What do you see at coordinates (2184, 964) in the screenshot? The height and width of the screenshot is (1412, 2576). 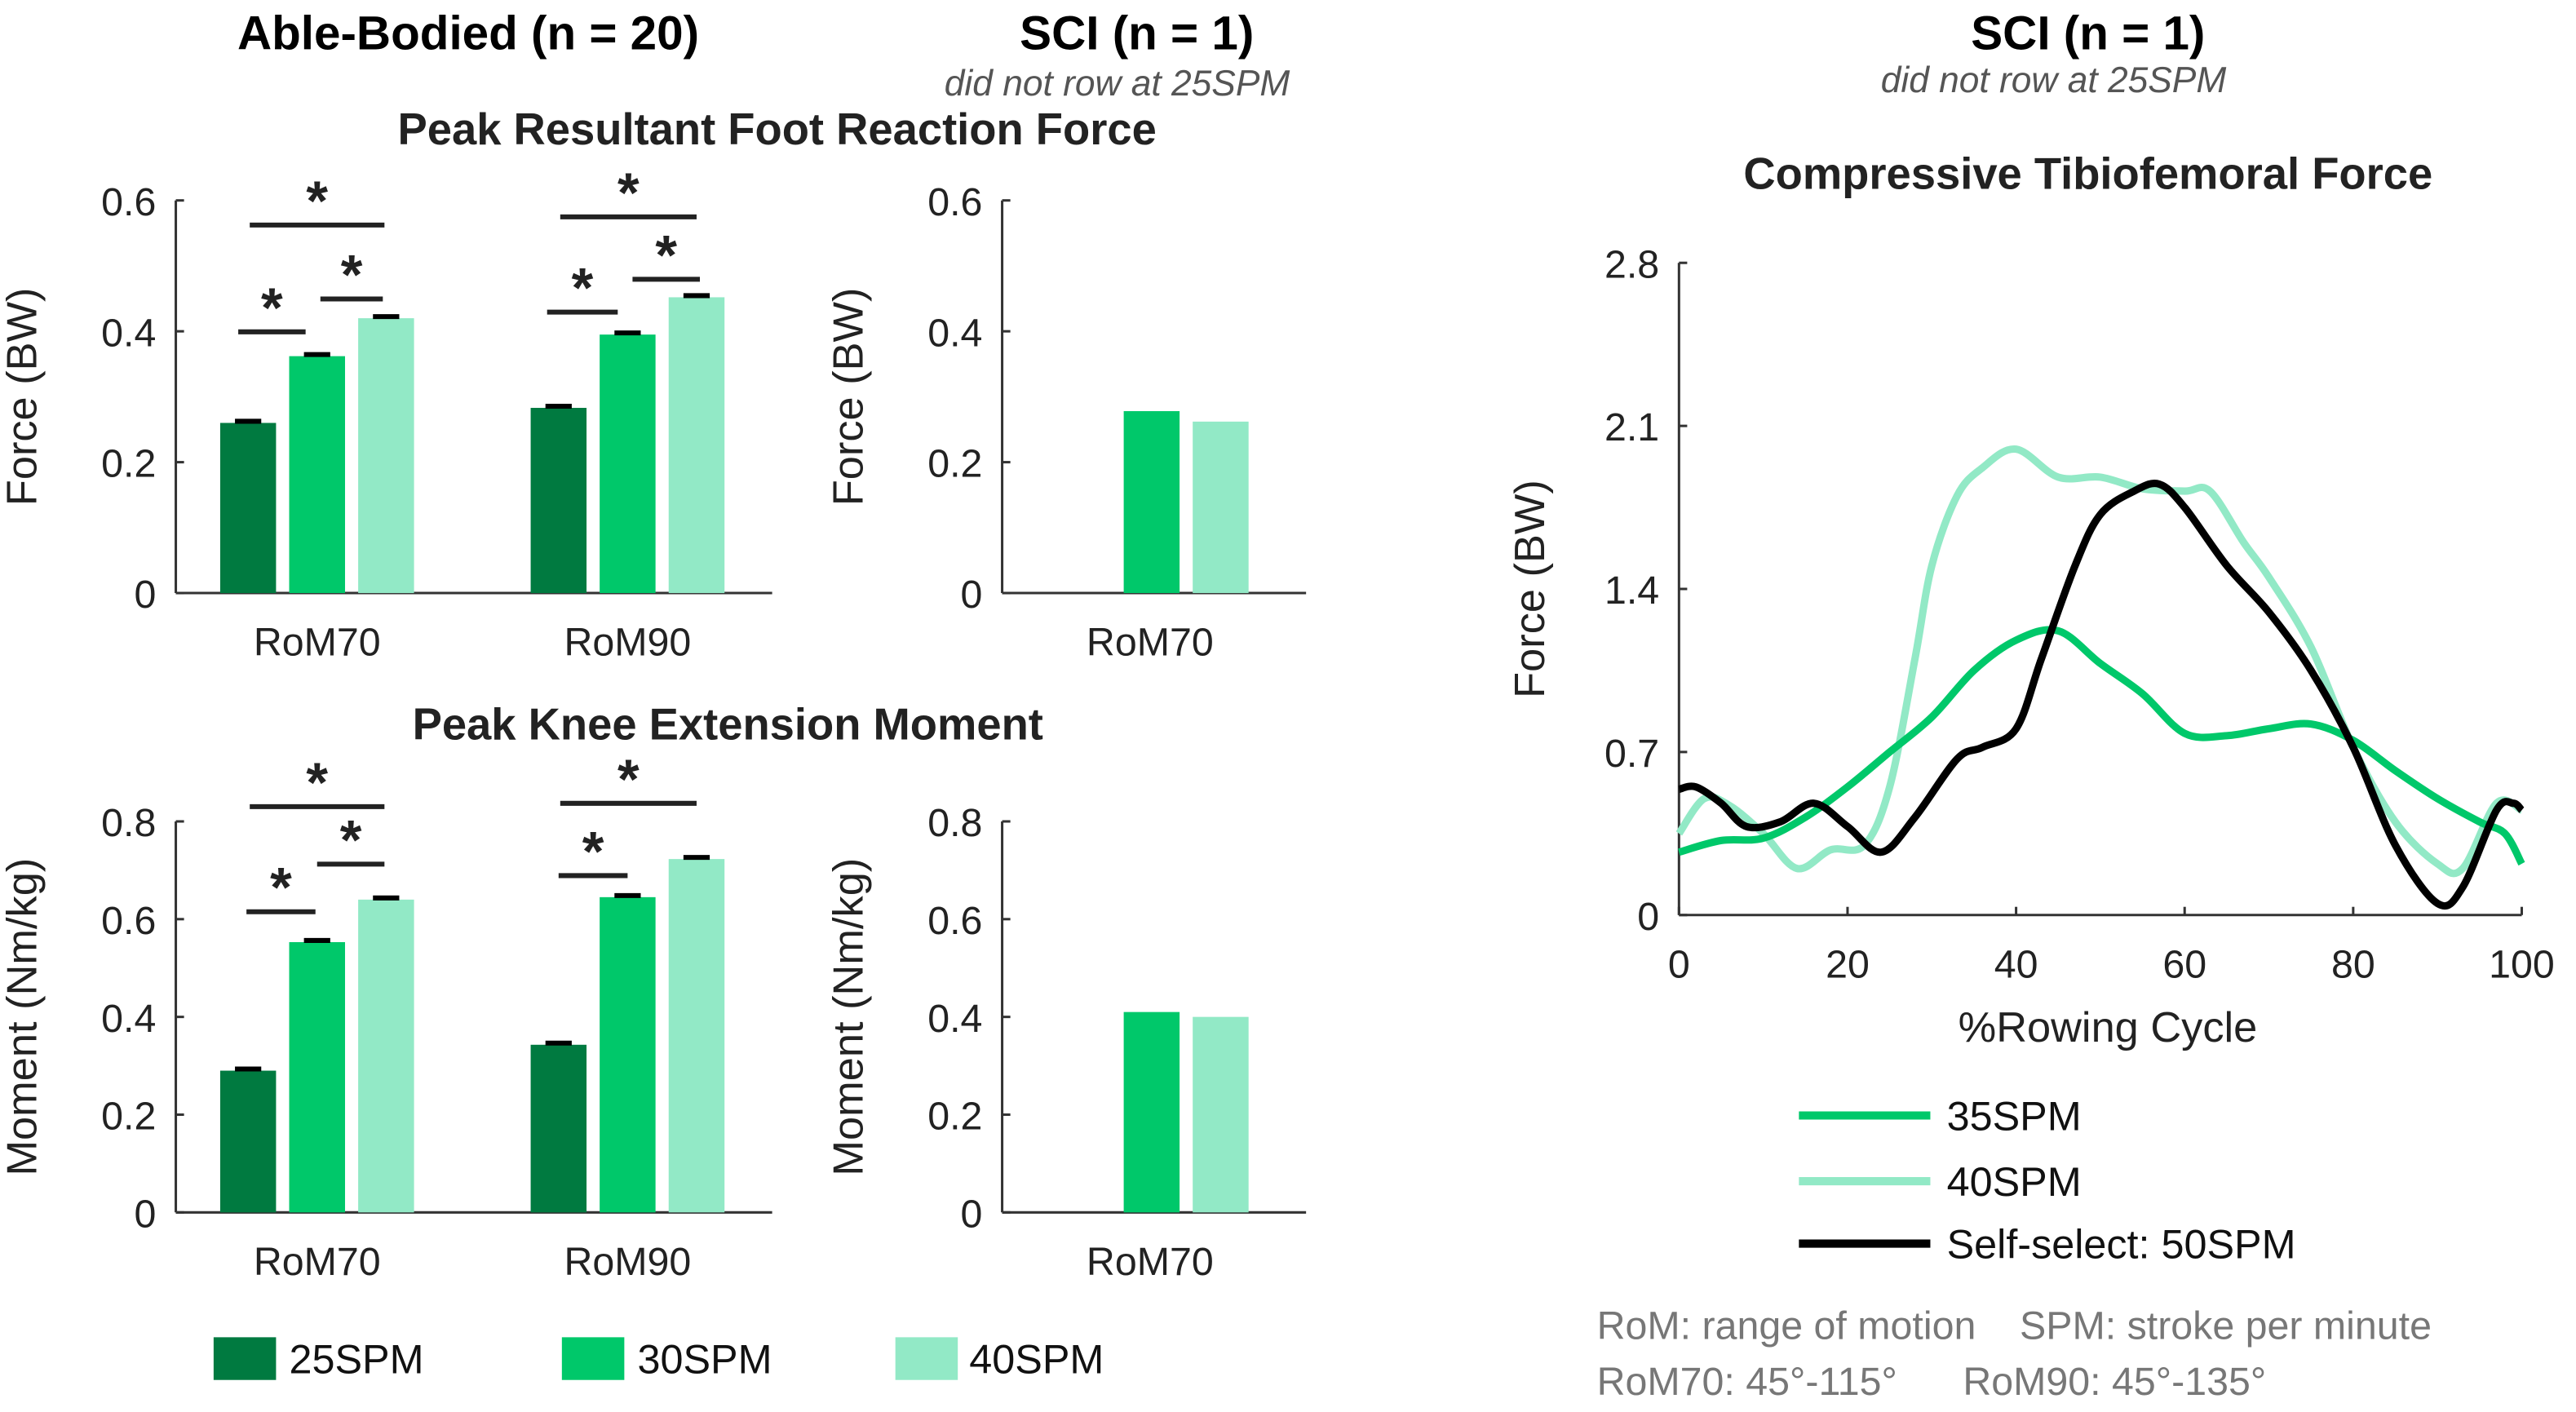 I see `x-tick-label: 60` at bounding box center [2184, 964].